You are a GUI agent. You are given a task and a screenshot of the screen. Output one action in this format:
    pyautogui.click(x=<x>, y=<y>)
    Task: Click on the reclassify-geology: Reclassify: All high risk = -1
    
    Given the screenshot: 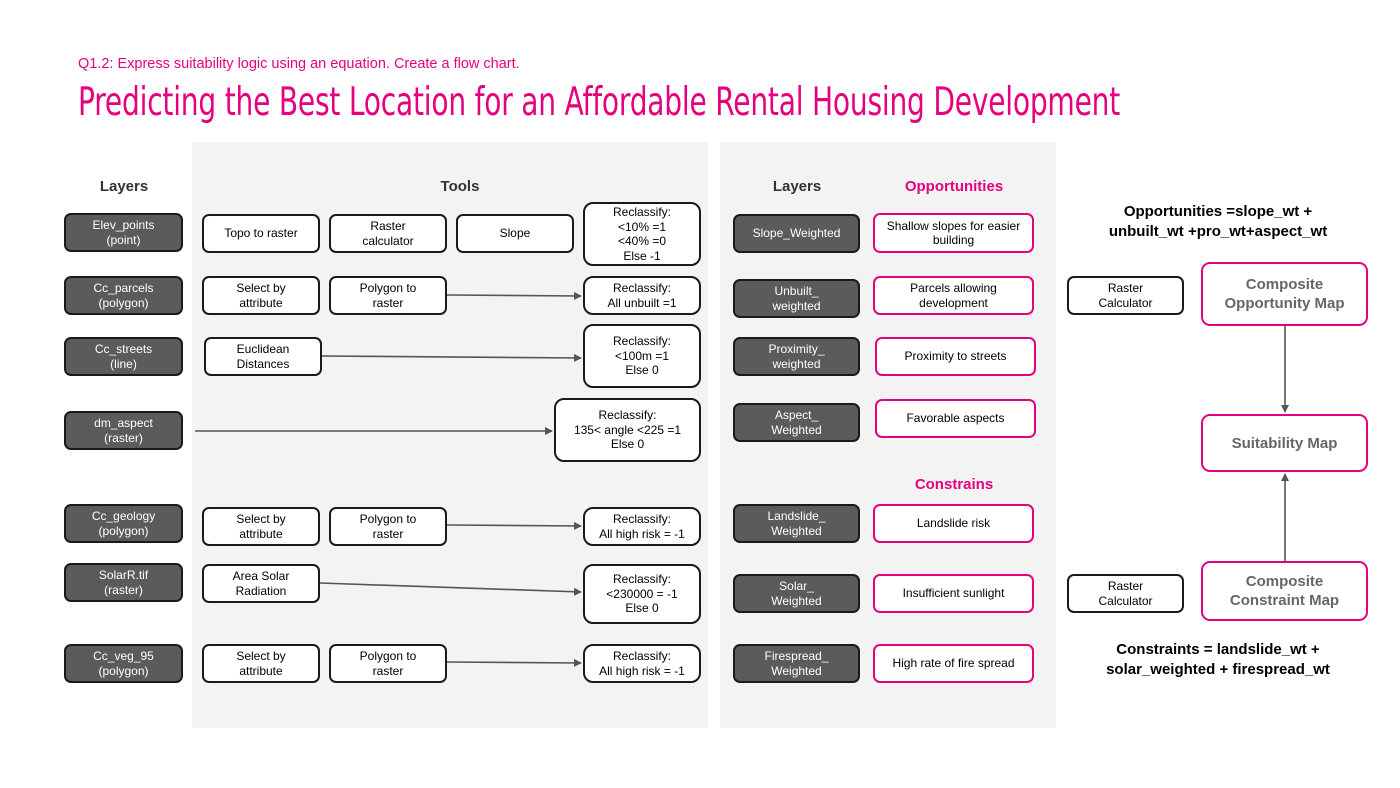 What is the action you would take?
    pyautogui.click(x=642, y=526)
    